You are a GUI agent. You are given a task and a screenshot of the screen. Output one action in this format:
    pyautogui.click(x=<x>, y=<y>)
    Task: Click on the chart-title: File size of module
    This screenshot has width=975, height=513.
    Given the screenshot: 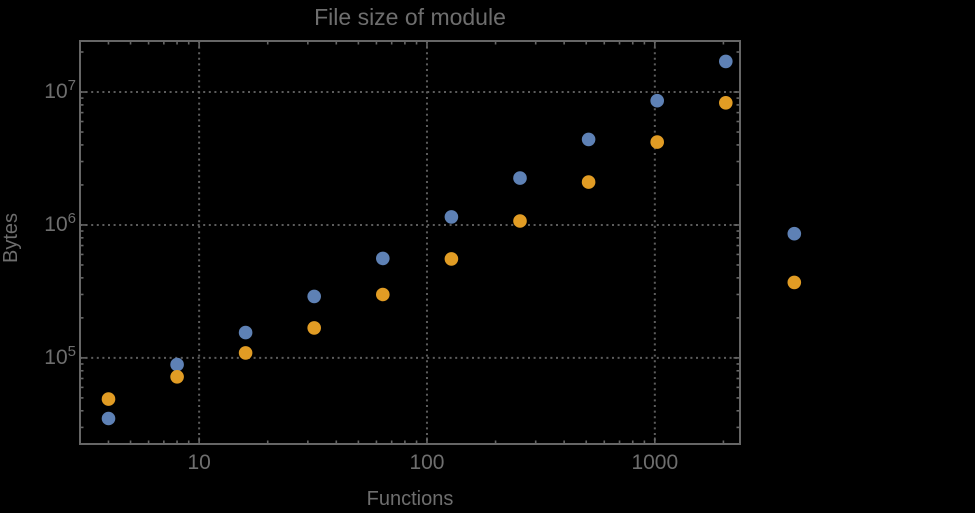 What is the action you would take?
    pyautogui.click(x=410, y=17)
    